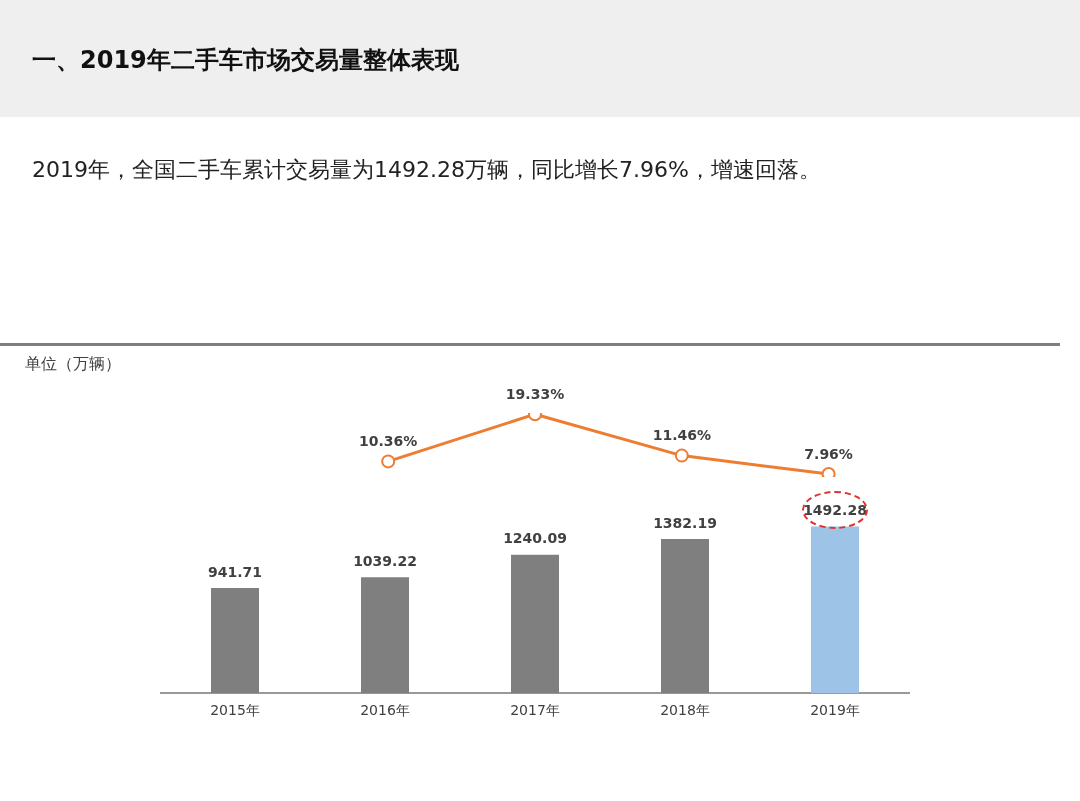  Describe the element at coordinates (681, 435) in the screenshot. I see `data-label: 11.46%` at that location.